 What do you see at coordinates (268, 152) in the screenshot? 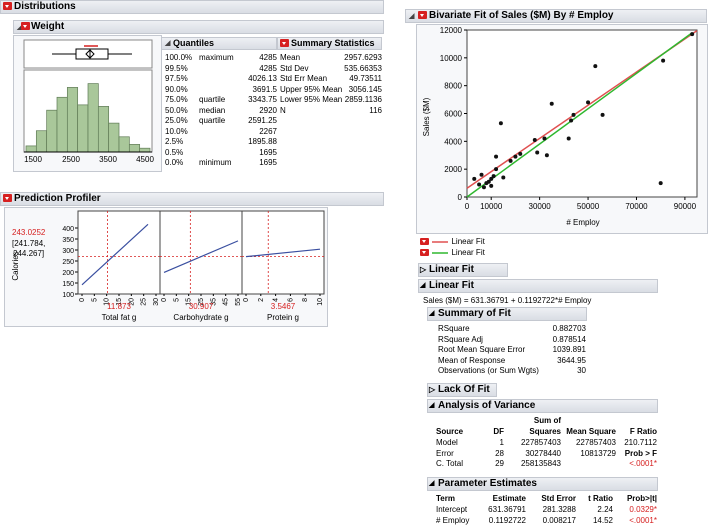
I see `quantile-value: 1695` at bounding box center [268, 152].